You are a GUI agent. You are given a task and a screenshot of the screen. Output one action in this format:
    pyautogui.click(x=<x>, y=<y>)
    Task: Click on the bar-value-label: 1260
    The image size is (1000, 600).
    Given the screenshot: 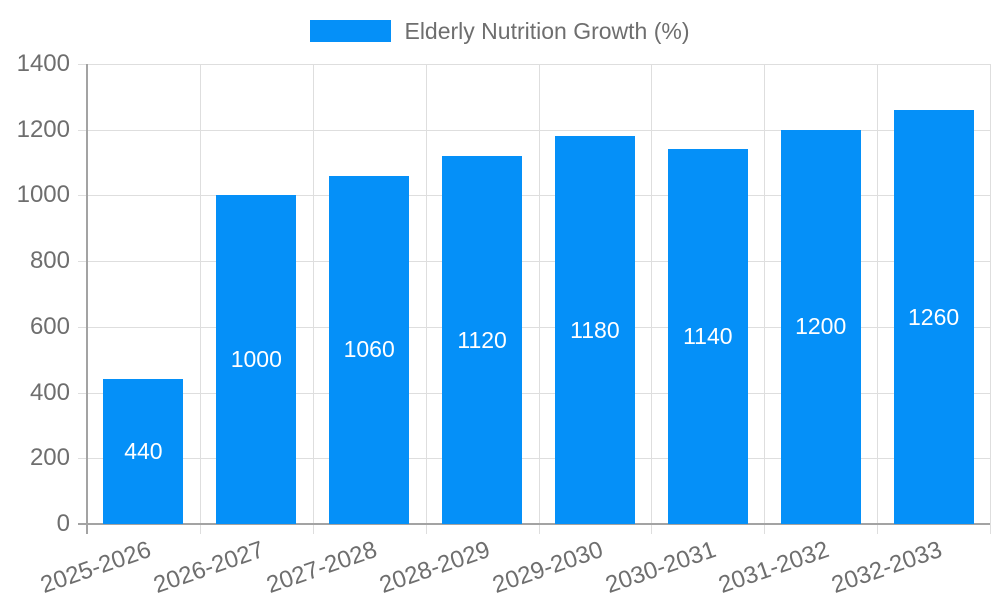 What is the action you would take?
    pyautogui.click(x=934, y=316)
    